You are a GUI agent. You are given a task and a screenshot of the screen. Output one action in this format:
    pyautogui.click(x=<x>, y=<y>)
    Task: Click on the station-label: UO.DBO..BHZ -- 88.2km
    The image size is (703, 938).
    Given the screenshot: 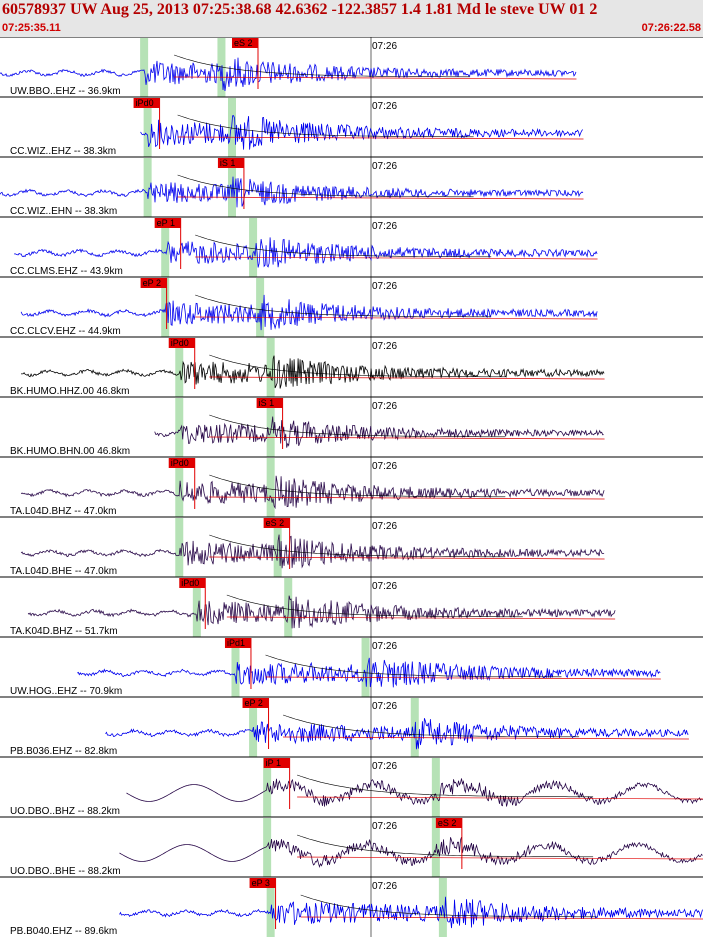 What is the action you would take?
    pyautogui.click(x=65, y=811)
    